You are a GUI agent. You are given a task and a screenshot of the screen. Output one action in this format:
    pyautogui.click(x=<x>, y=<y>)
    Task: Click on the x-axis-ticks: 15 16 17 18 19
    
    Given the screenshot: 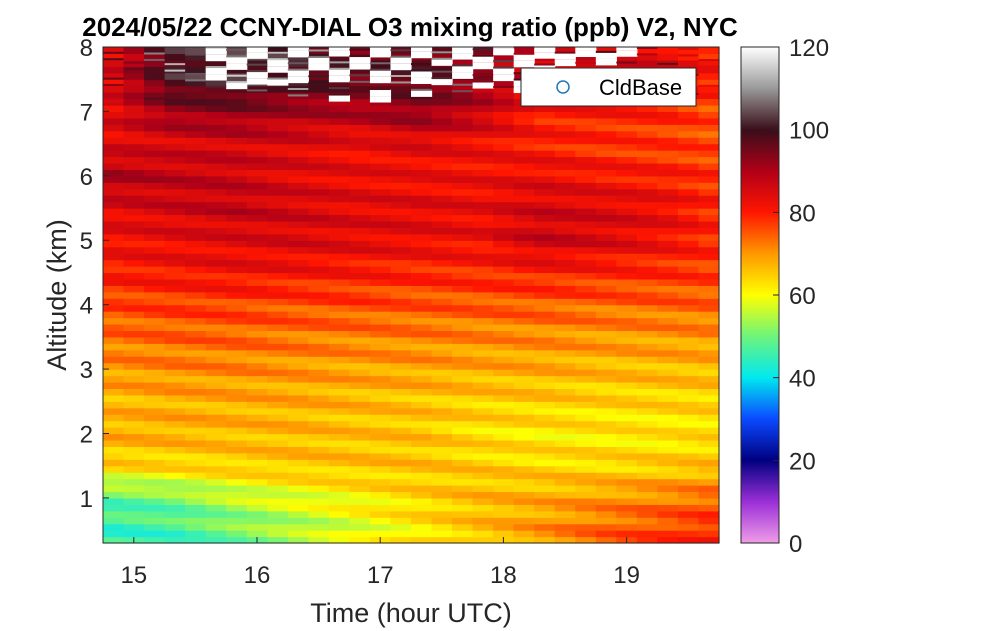 What is the action you would take?
    pyautogui.click(x=380, y=563)
    